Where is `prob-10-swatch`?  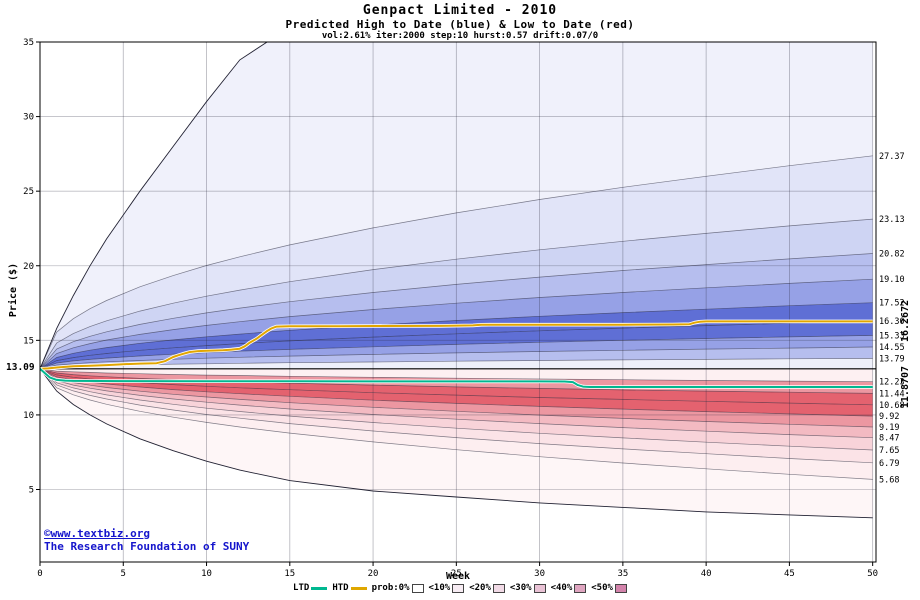 prob-10-swatch is located at coordinates (458, 588).